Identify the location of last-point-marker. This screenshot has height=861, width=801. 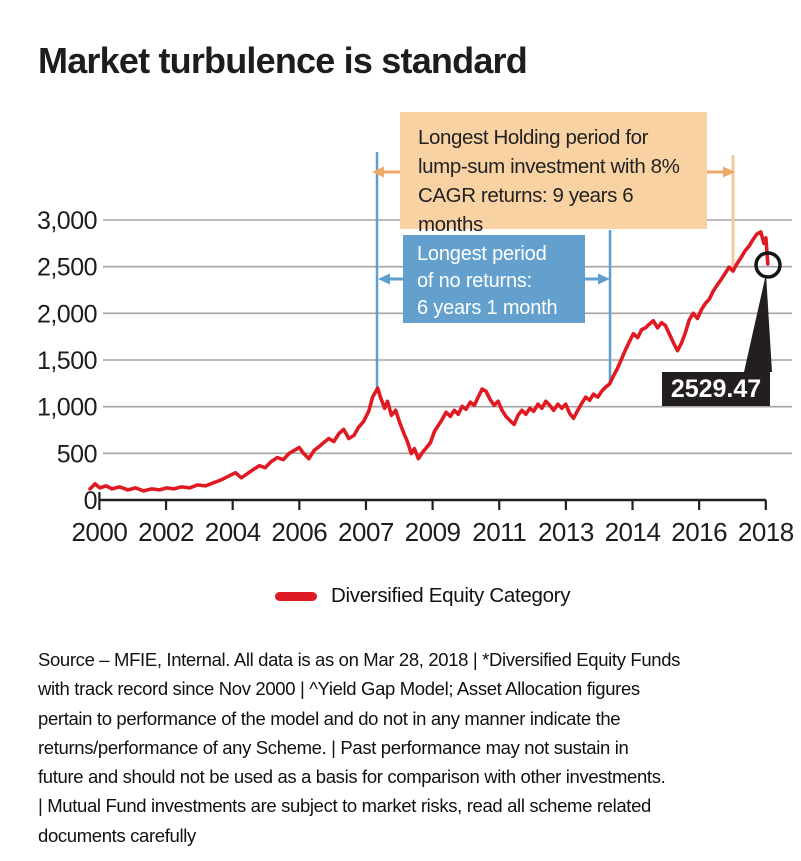
(768, 265).